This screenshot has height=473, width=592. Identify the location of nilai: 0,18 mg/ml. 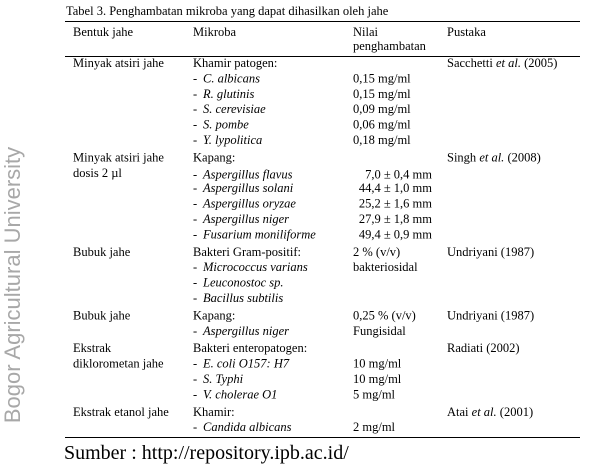
(382, 140).